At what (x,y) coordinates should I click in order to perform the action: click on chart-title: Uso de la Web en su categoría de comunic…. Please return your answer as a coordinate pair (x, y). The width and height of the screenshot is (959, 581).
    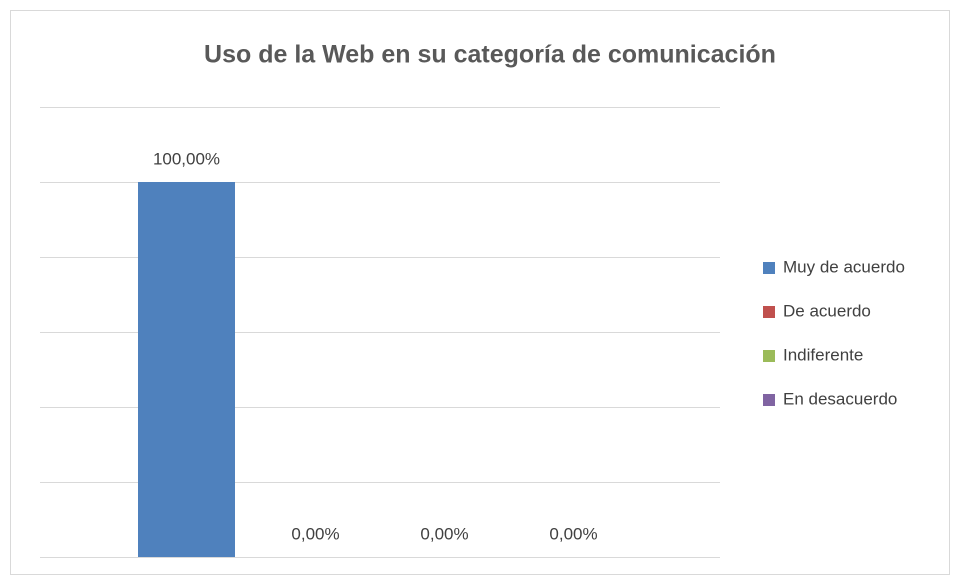
    Looking at the image, I should click on (490, 55).